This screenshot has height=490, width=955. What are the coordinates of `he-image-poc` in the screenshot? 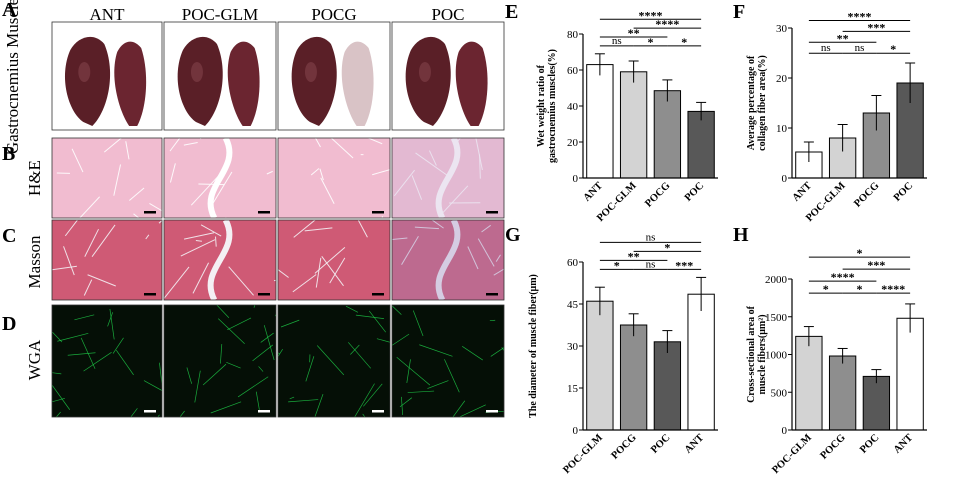 It's located at (448, 167).